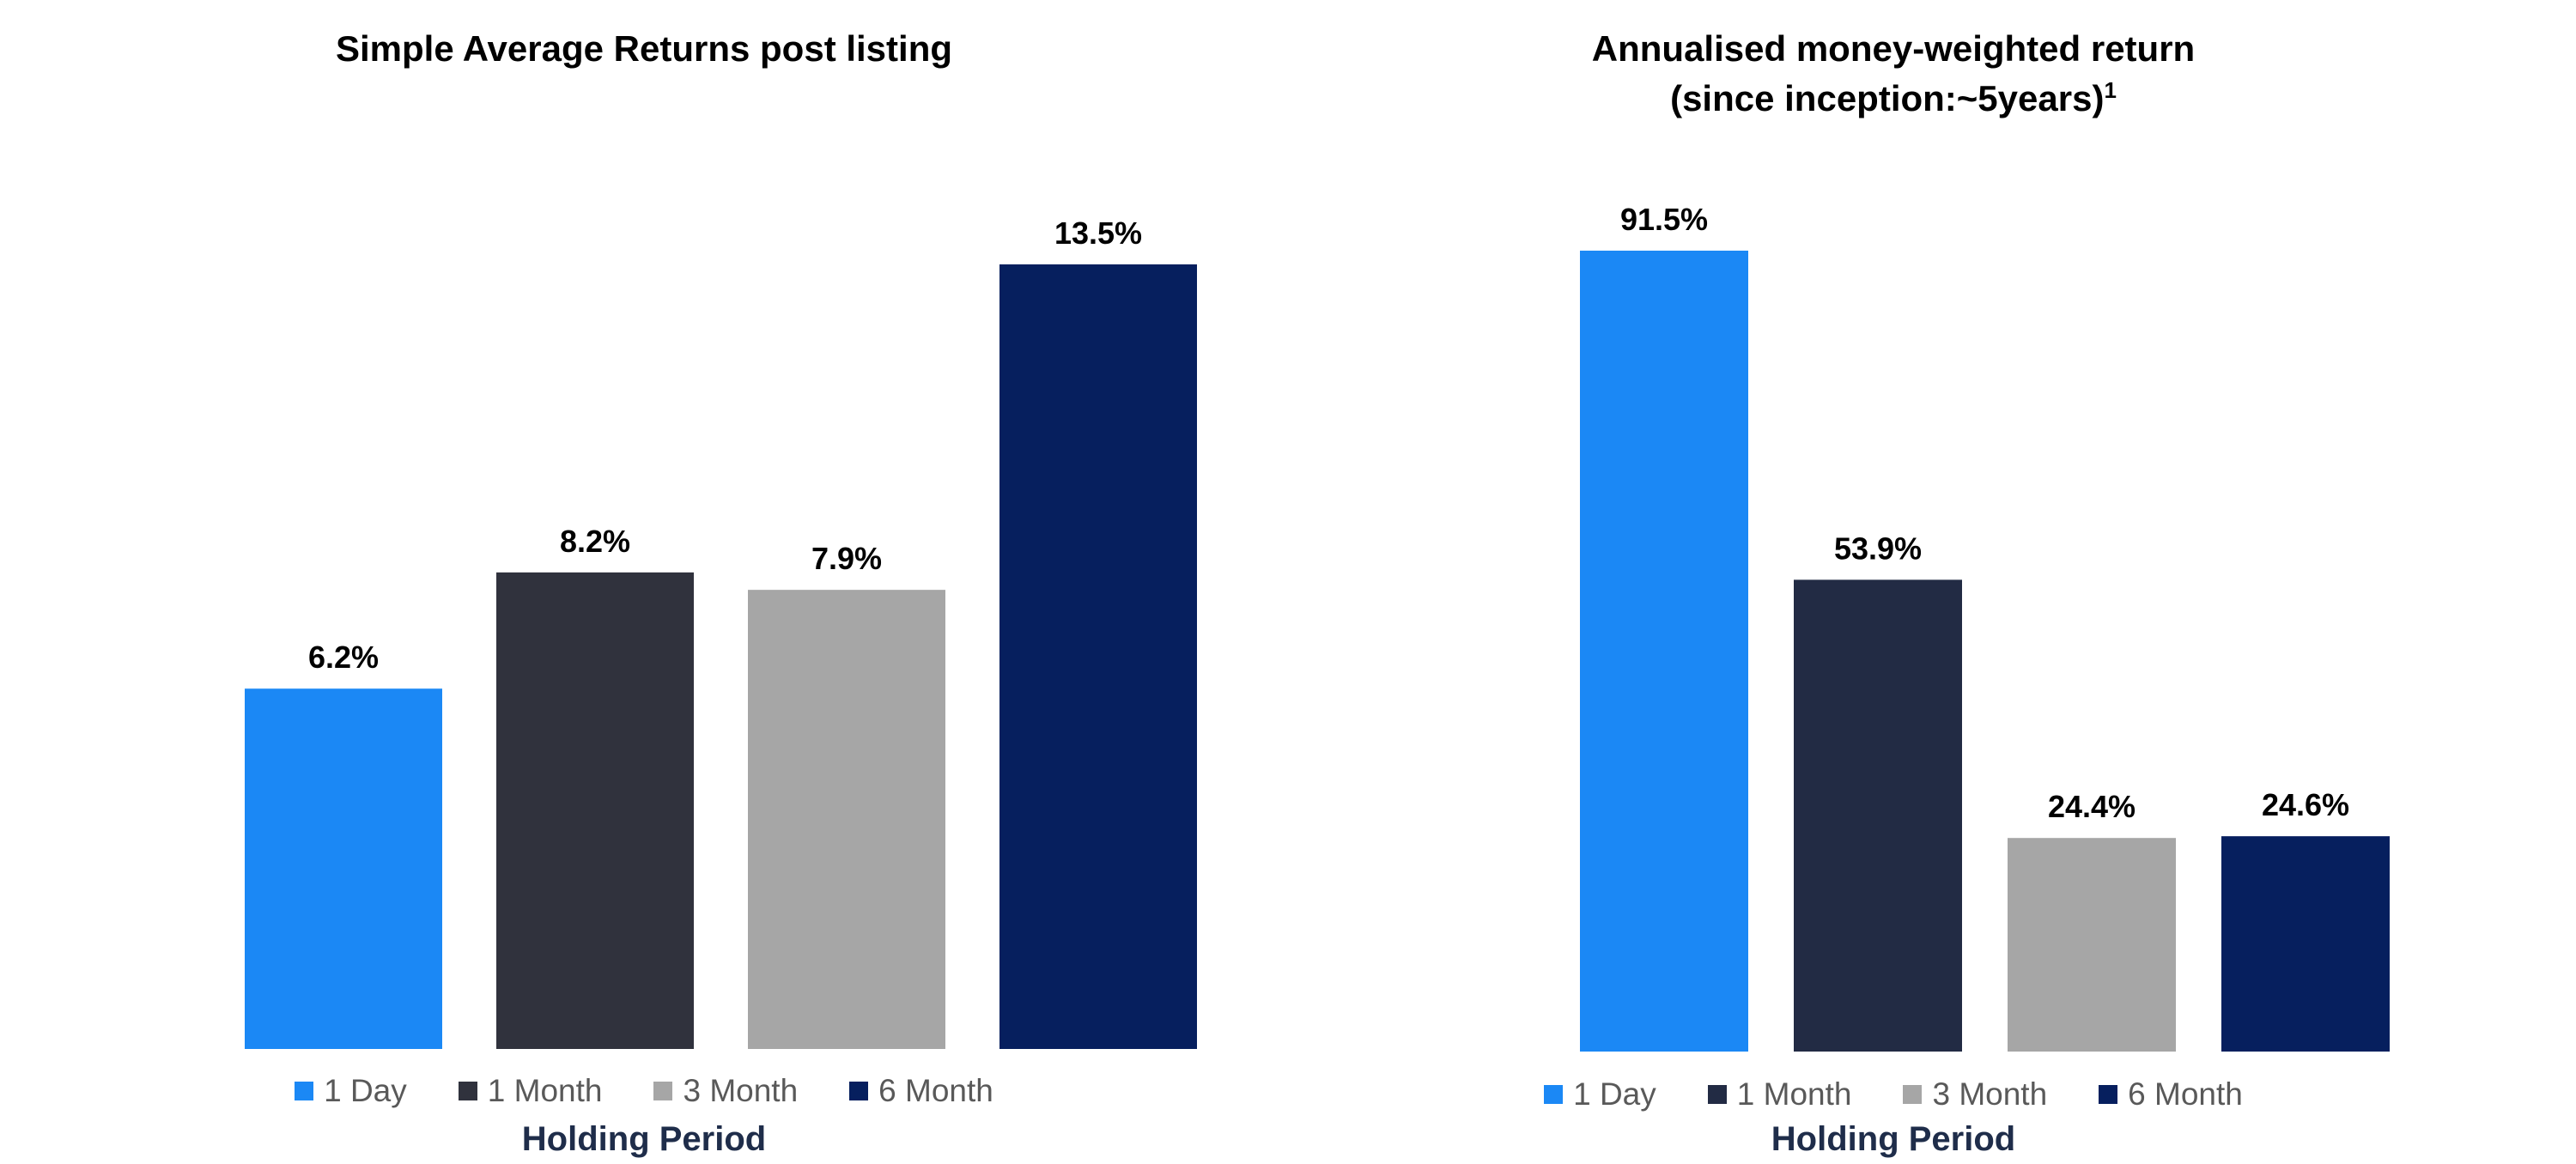 The image size is (2576, 1164). I want to click on data-label: 13.5%, so click(1098, 233).